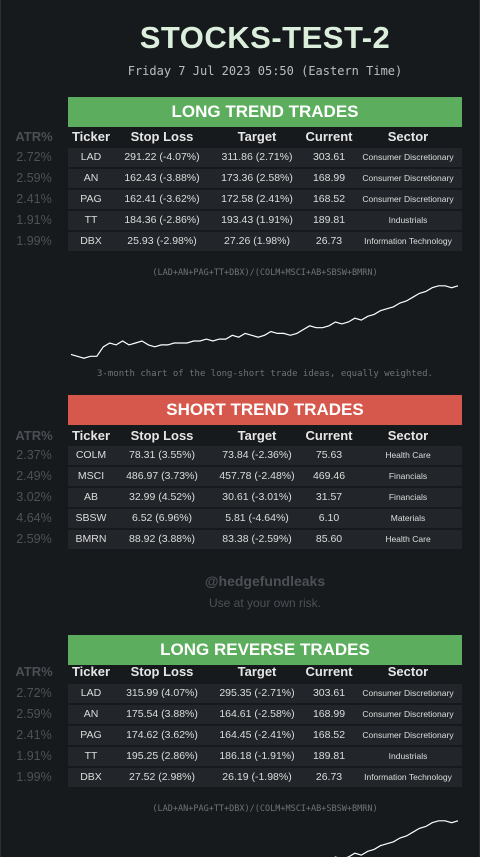  I want to click on cell-target: 83.38 (-2.59%), so click(257, 539).